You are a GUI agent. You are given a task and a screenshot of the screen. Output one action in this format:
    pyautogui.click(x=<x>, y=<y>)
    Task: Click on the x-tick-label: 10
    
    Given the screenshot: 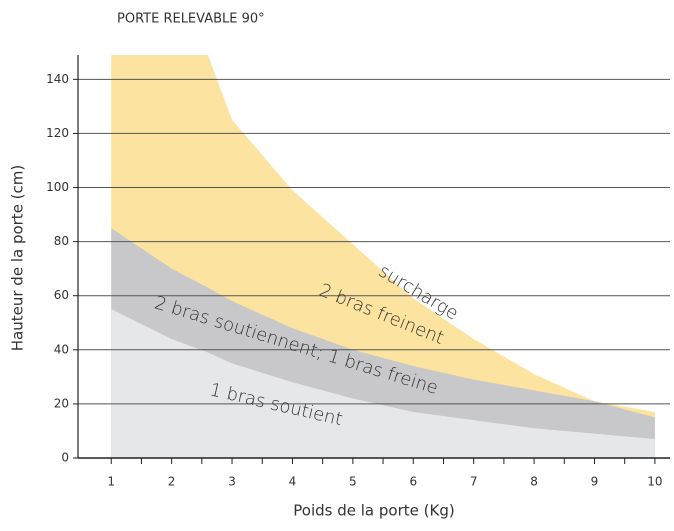 What is the action you would take?
    pyautogui.click(x=654, y=482)
    